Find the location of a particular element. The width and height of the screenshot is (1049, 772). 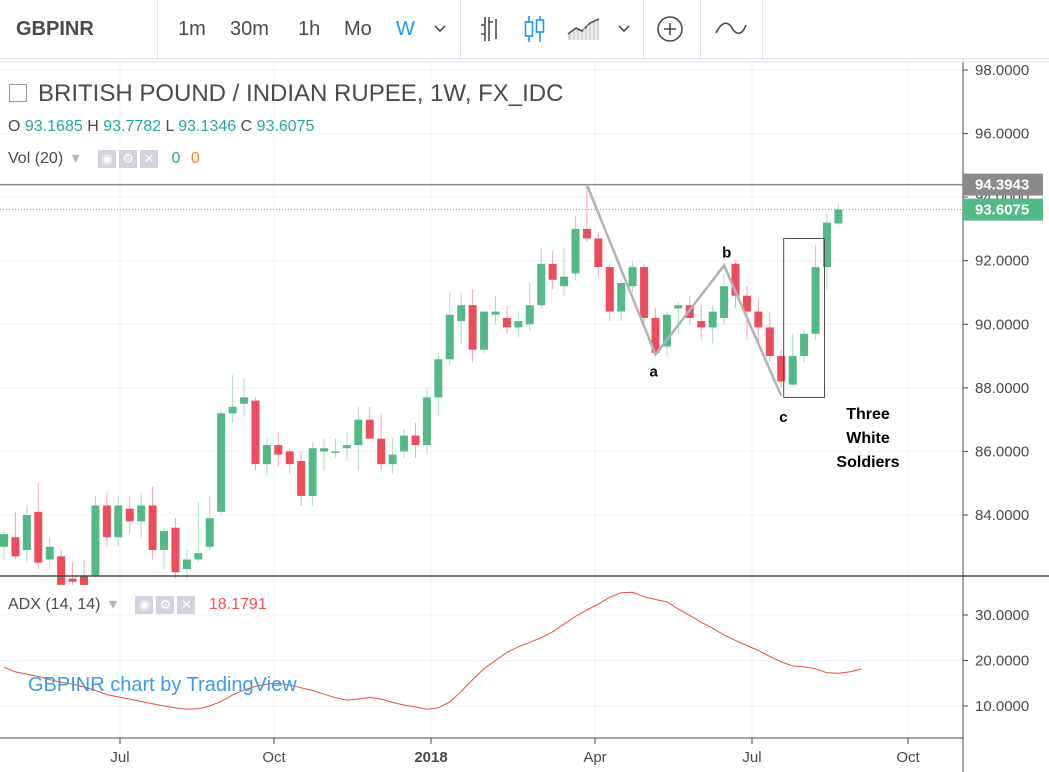

collapse-legend-icon is located at coordinates (18, 93).